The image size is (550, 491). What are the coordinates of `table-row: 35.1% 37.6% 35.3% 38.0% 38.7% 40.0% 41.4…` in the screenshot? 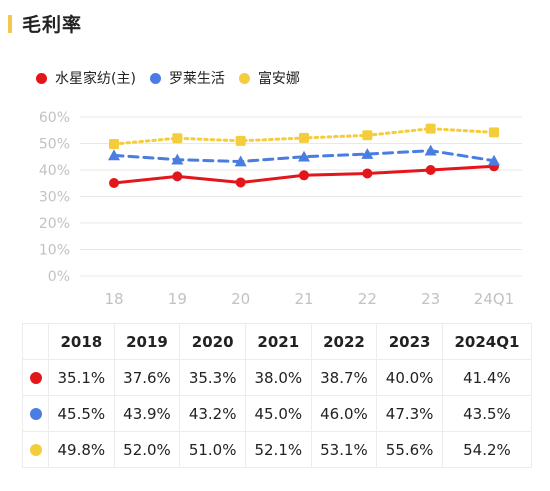 It's located at (277, 377).